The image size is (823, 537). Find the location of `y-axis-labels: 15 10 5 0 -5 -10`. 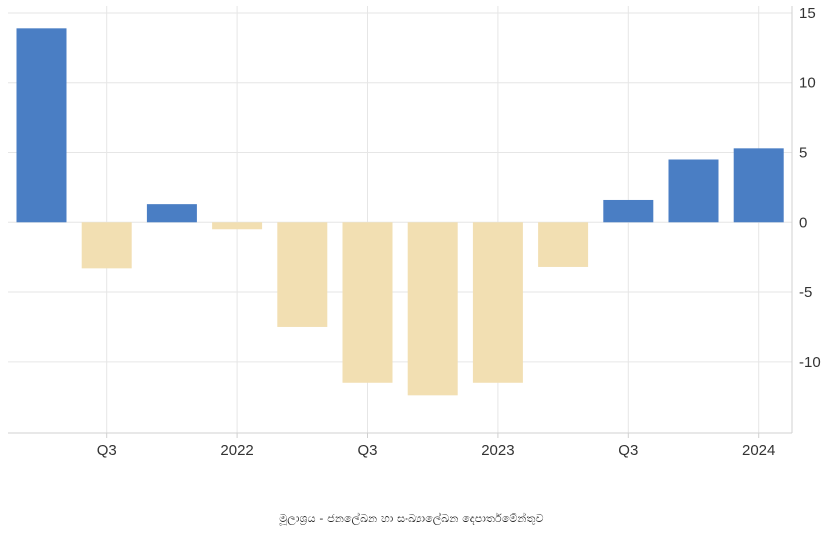

y-axis-labels: 15 10 5 0 -5 -10 is located at coordinates (810, 188).